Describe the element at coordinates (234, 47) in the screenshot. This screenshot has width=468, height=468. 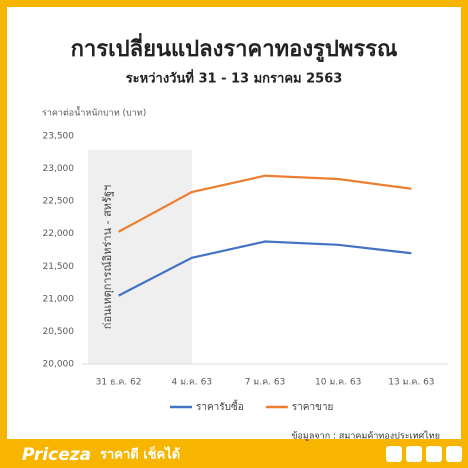
I see `chart-title: การเปลี่ยนแปลงราคาทองรูปพรรณ` at that location.